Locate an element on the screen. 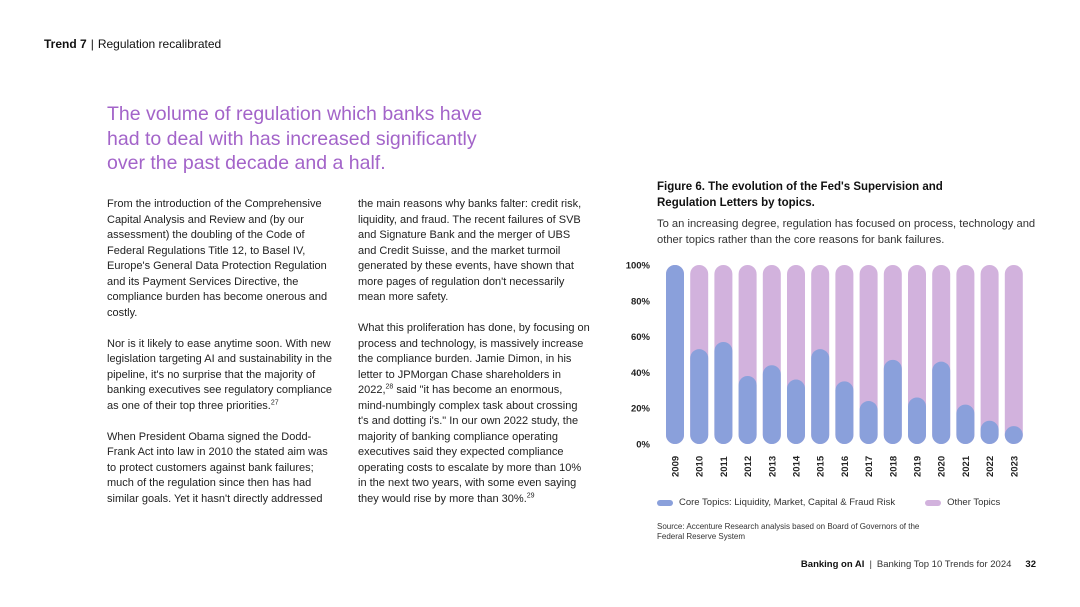 Image resolution: width=1080 pixels, height=607 pixels. legend-swatch-other is located at coordinates (933, 502).